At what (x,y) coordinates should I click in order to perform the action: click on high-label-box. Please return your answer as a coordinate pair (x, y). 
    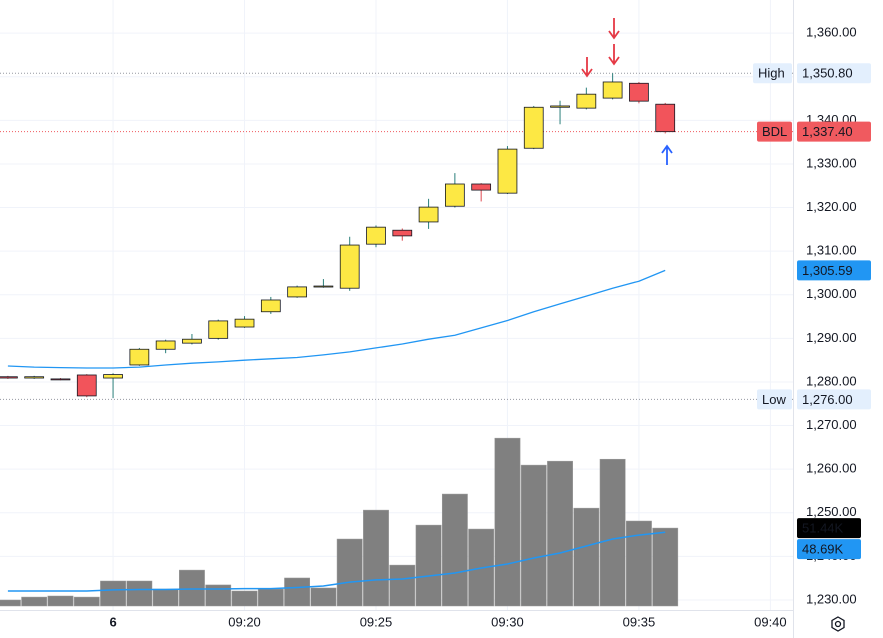
    Looking at the image, I should click on (772, 73).